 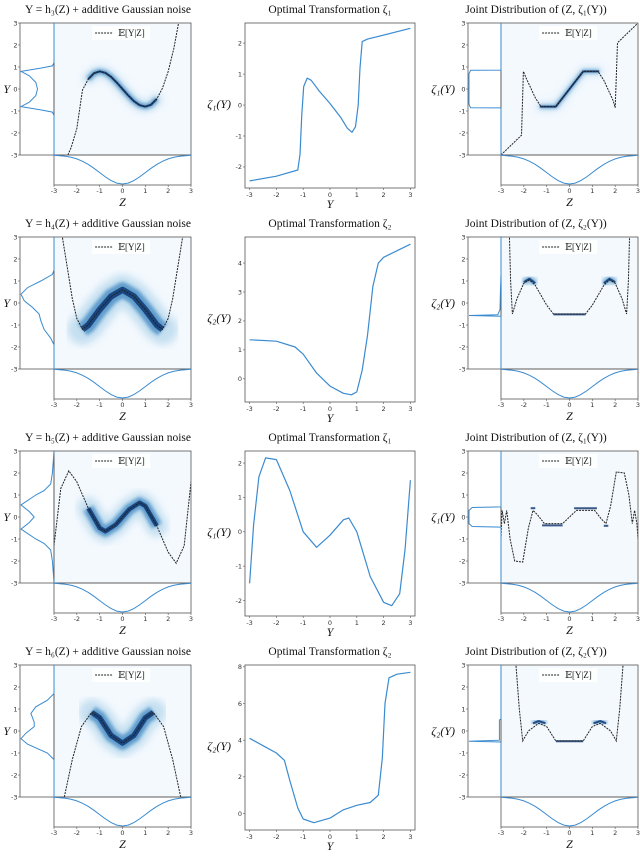 I want to click on transformation-curve, so click(x=330, y=532).